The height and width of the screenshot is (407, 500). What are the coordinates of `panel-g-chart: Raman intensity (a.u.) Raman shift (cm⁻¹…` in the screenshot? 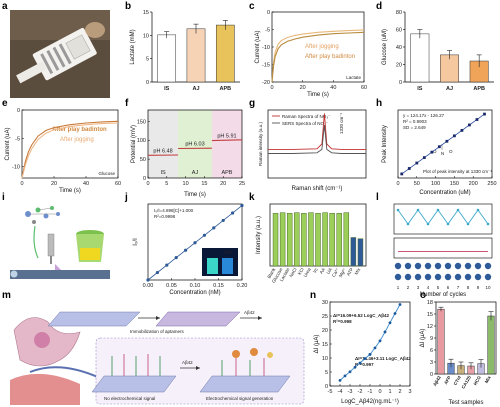 It's located at (312, 150).